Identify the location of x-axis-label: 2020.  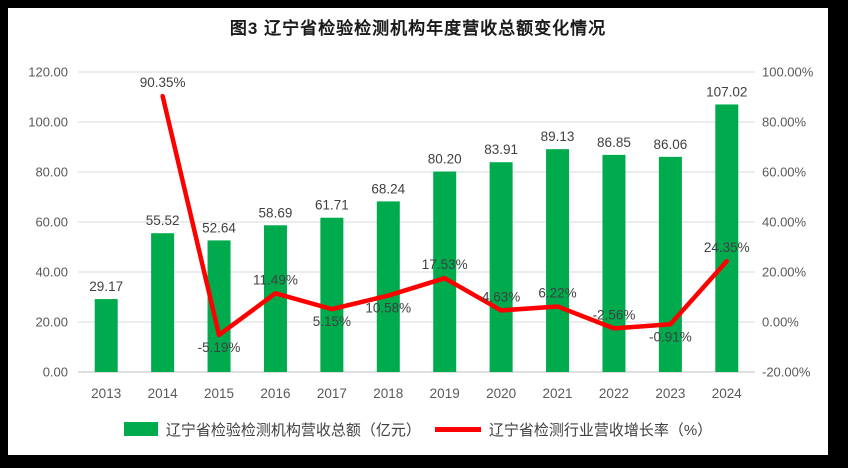
(501, 393).